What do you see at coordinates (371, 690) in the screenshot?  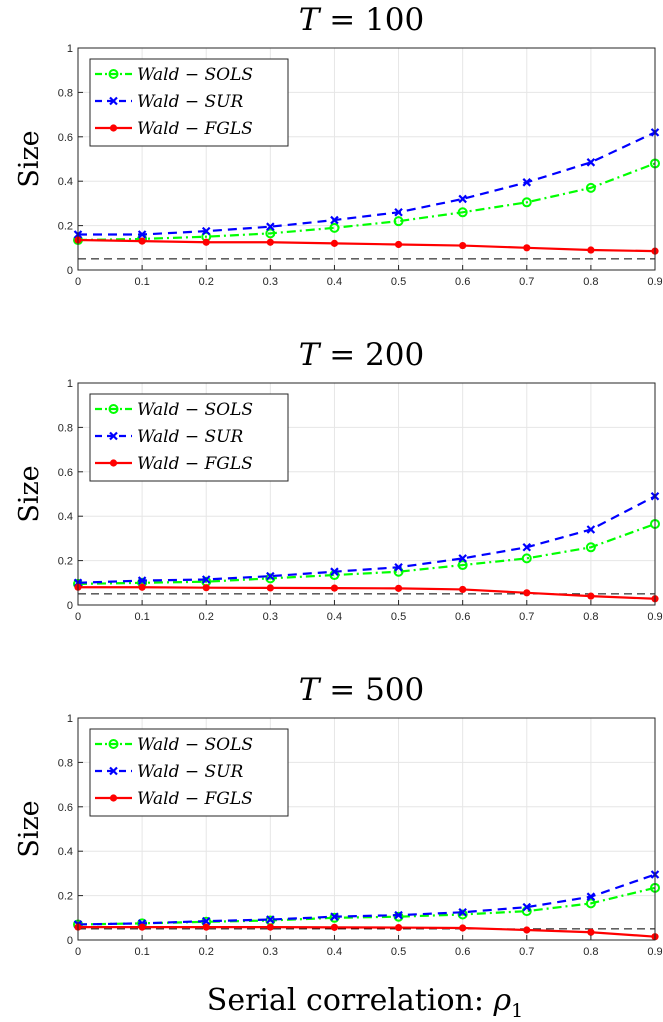 I see `chart-title-value: = 500` at bounding box center [371, 690].